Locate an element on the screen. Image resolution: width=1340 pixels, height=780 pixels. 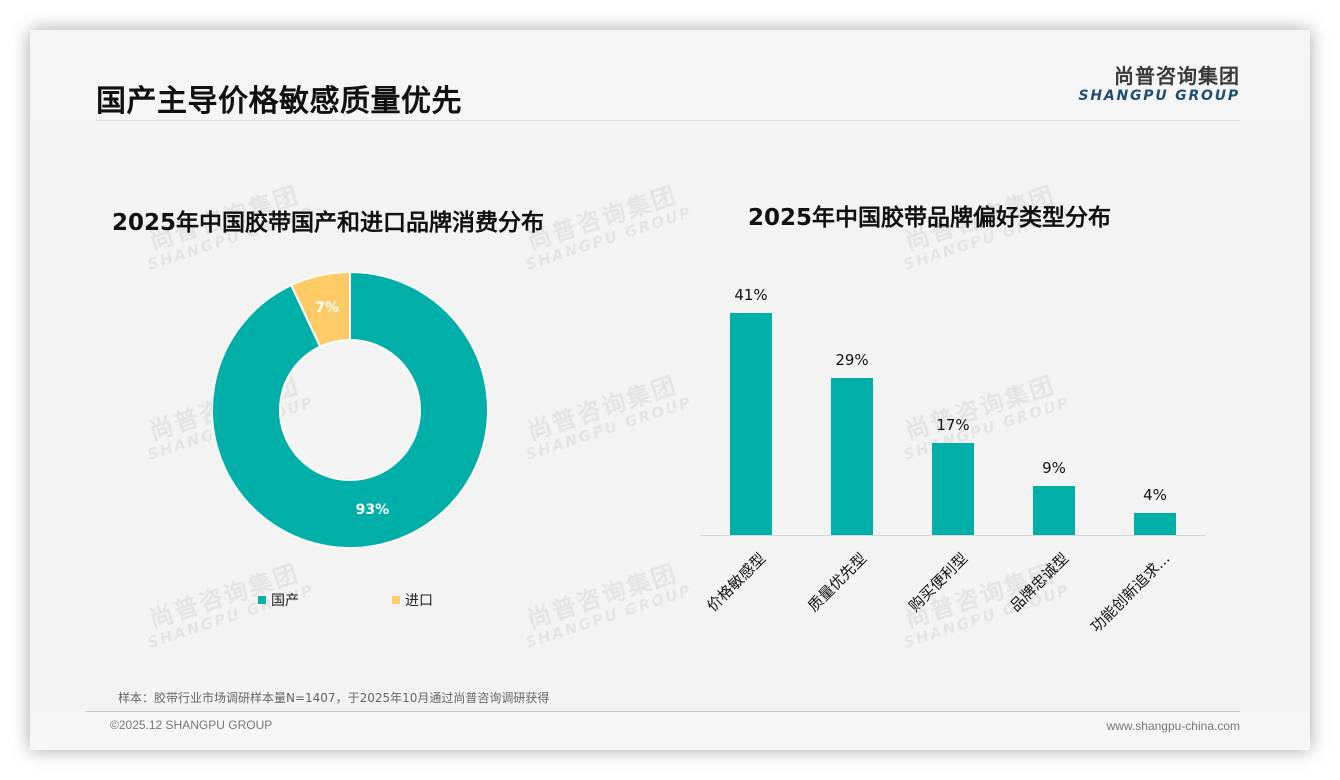
x-axis-label: 质量优先型 is located at coordinates (837, 582).